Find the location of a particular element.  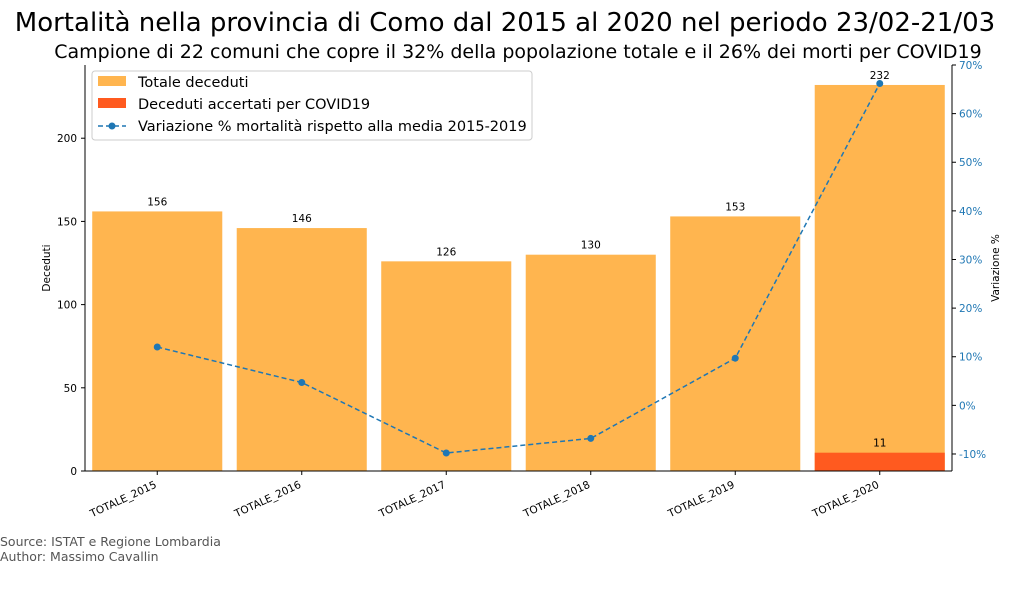

legend-swatch-covid is located at coordinates (112, 103).